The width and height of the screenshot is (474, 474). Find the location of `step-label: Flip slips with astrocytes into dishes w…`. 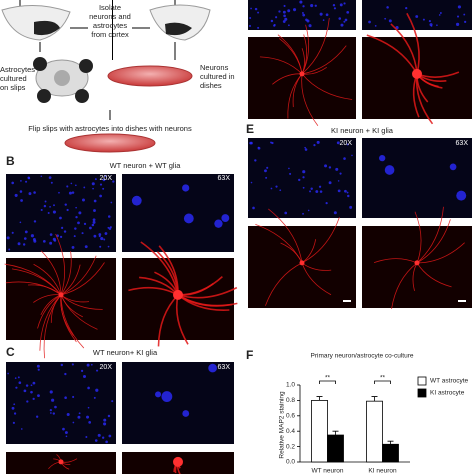

step-label: Flip slips with astrocytes into dishes w… is located at coordinates (110, 128).